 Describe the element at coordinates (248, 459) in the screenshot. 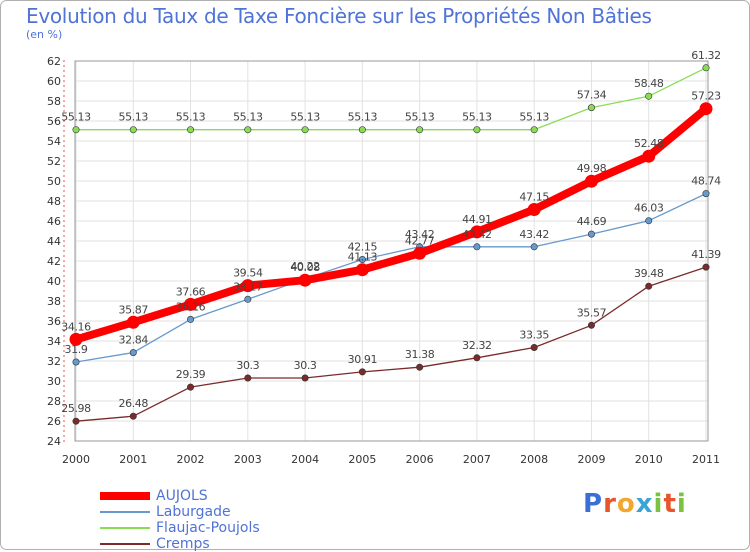

I see `x-tick-label: 2003` at that location.